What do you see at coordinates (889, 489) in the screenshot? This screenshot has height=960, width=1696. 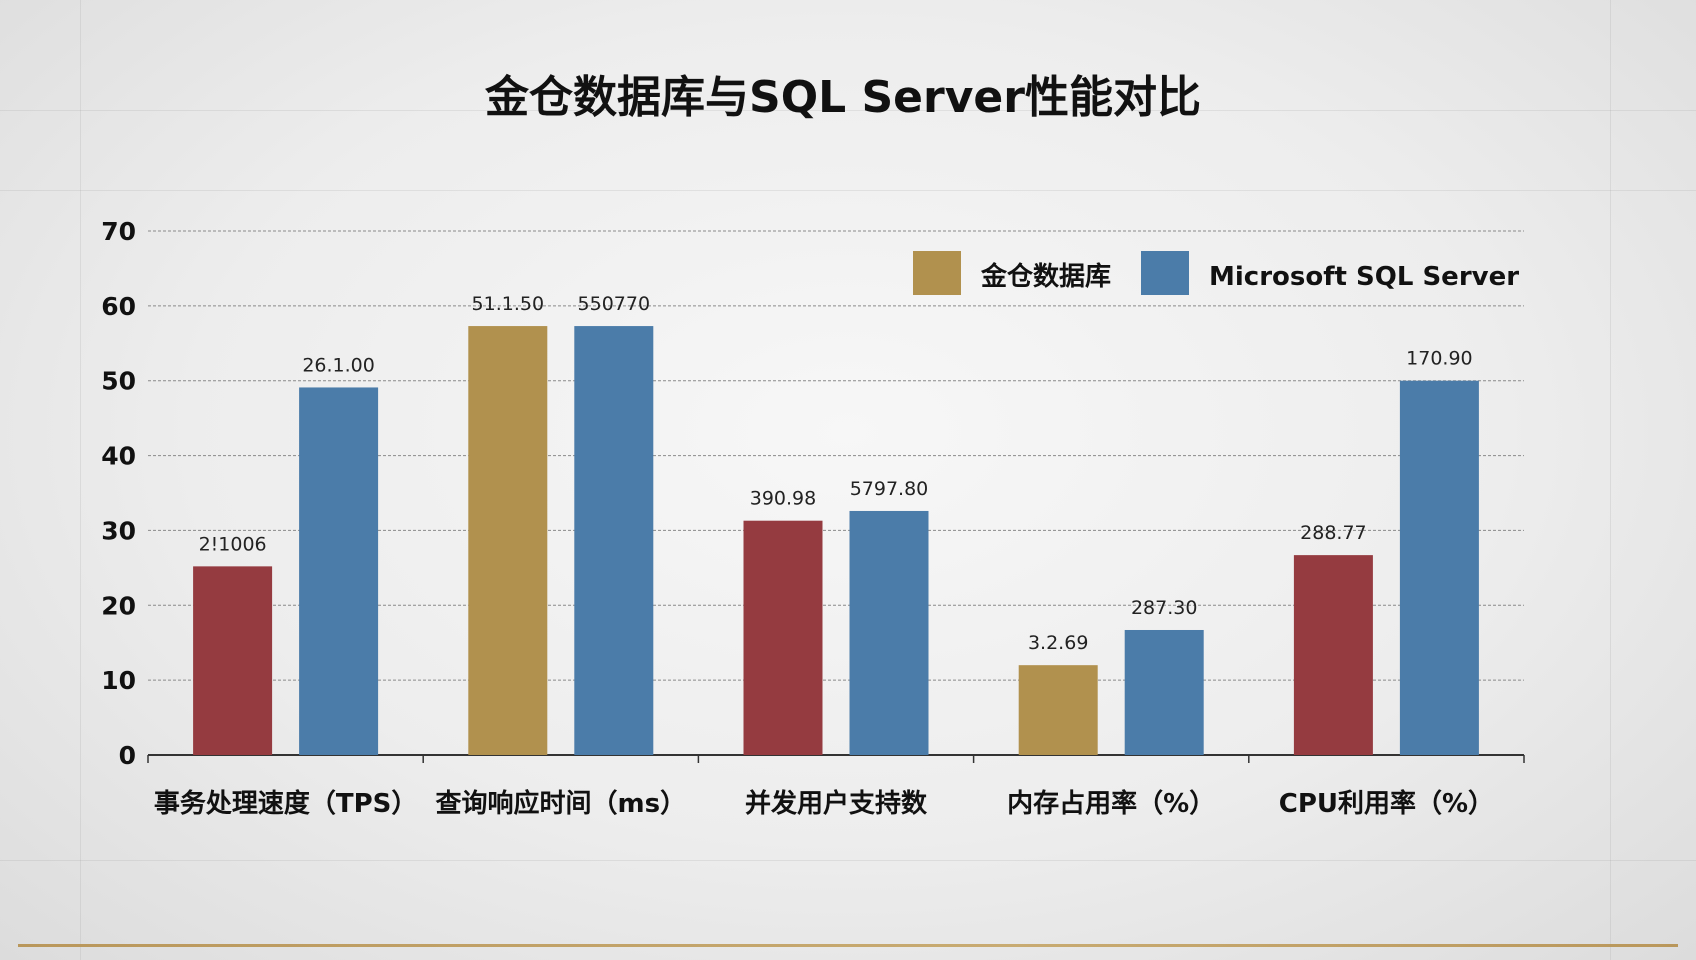 I see `data-label: 5797.80` at bounding box center [889, 489].